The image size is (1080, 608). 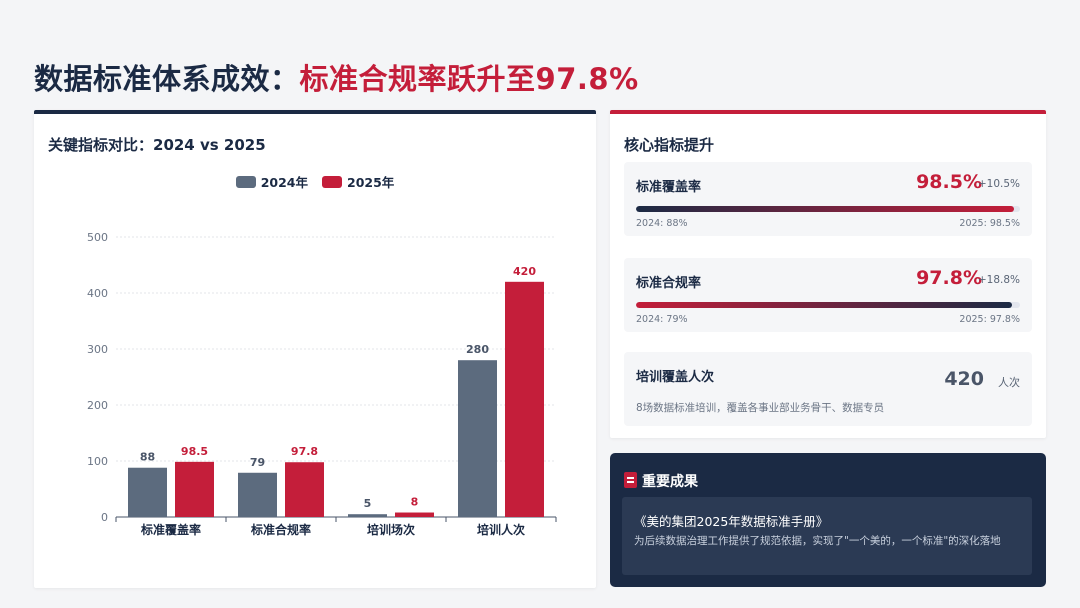 What do you see at coordinates (257, 462) in the screenshot?
I see `data-label: 79` at bounding box center [257, 462].